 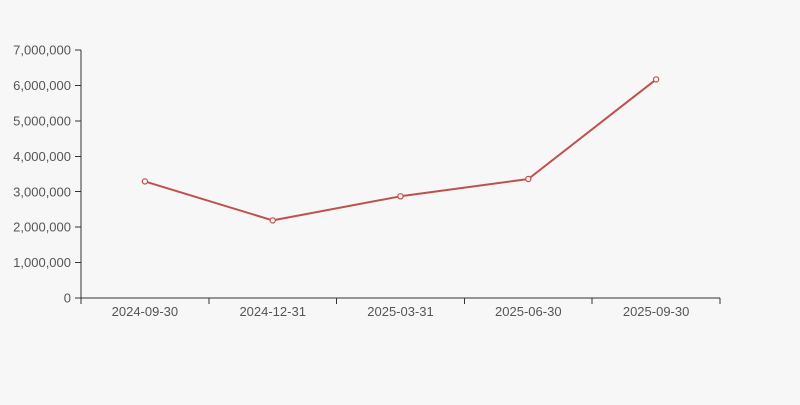 What do you see at coordinates (42, 262) in the screenshot?
I see `y-axis-label: 1,000,000` at bounding box center [42, 262].